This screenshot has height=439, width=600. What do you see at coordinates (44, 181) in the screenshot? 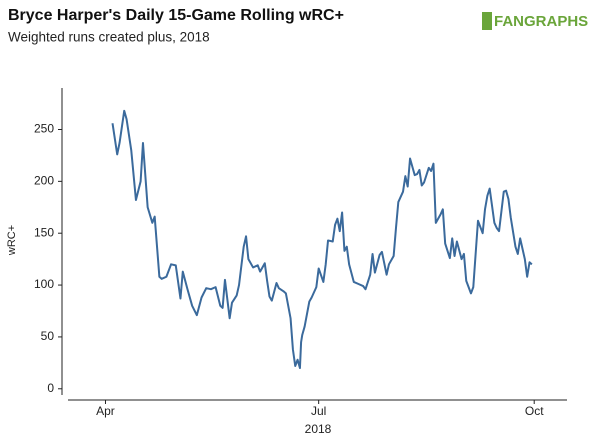
I see `y-tick-label: 200` at bounding box center [44, 181].